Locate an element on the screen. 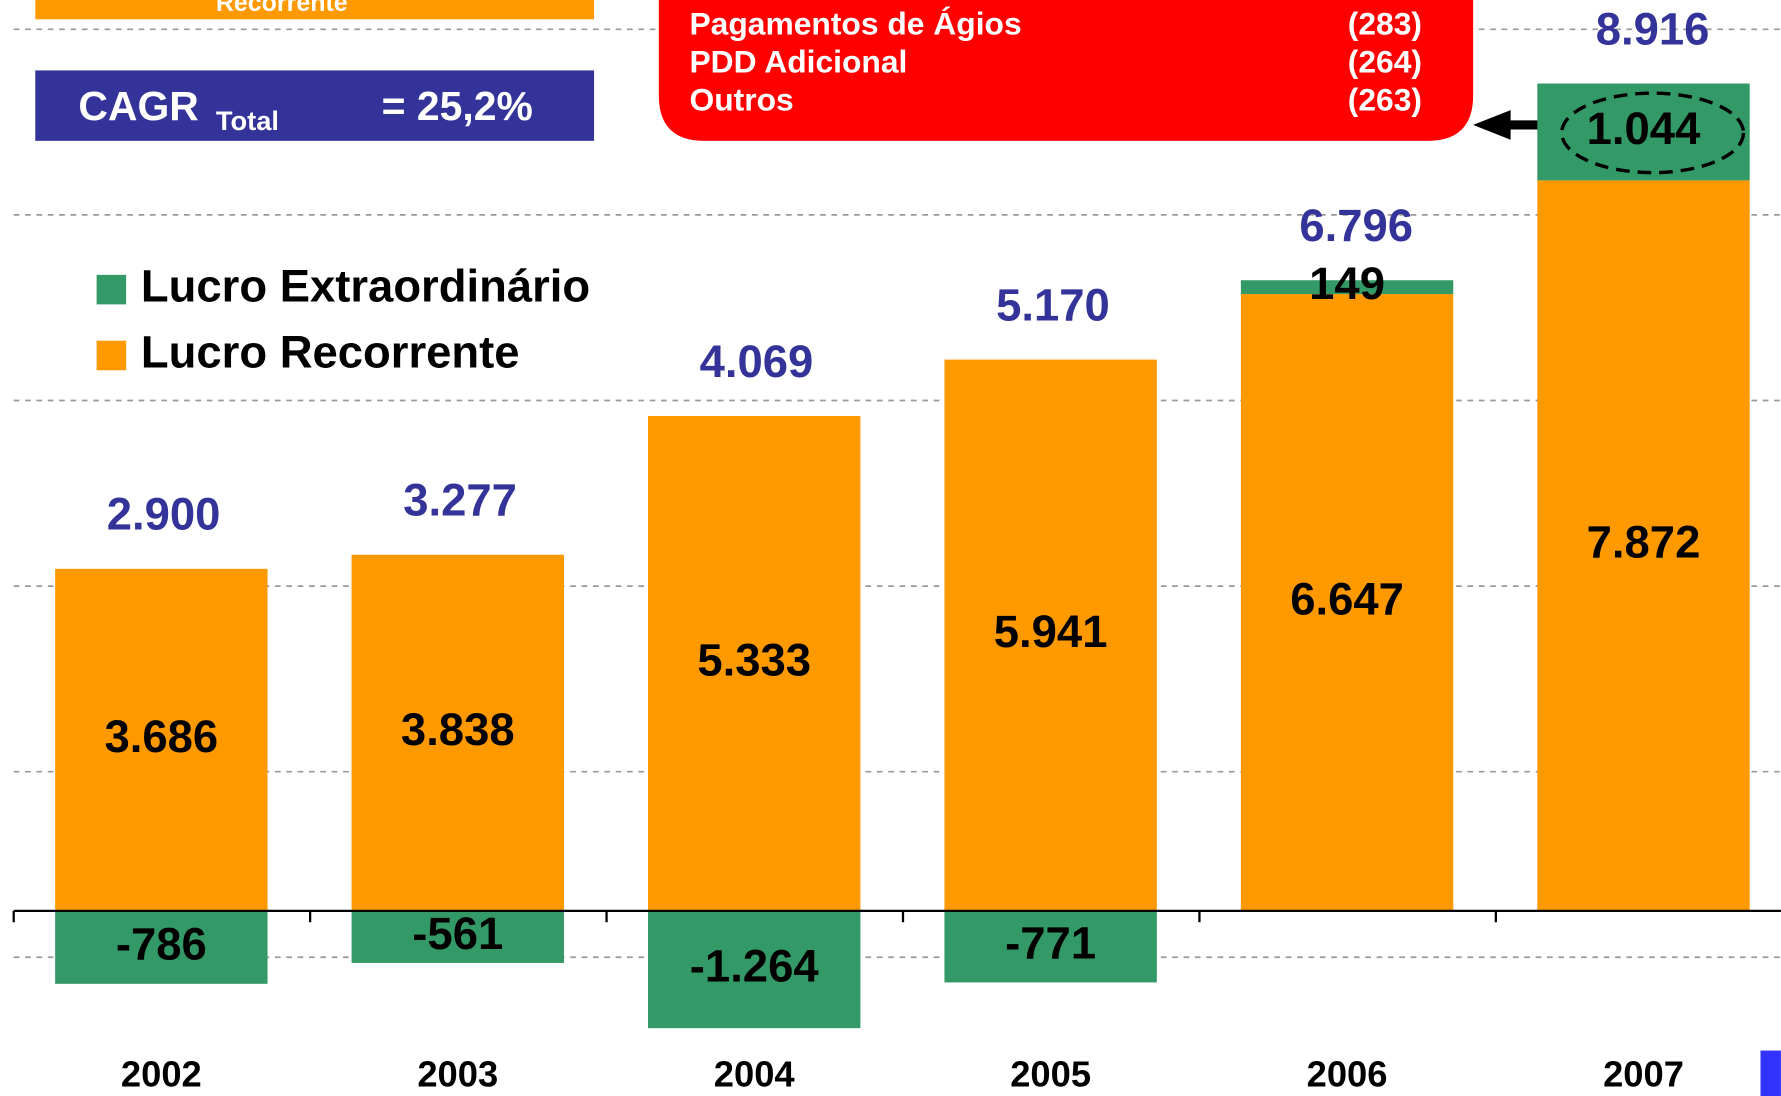 The height and width of the screenshot is (1096, 1781). callout-arrow is located at coordinates (1509, 125).